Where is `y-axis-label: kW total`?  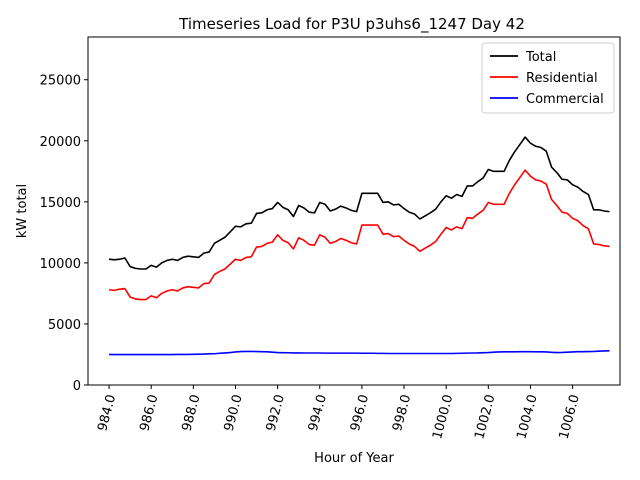
y-axis-label: kW total is located at coordinates (22, 211).